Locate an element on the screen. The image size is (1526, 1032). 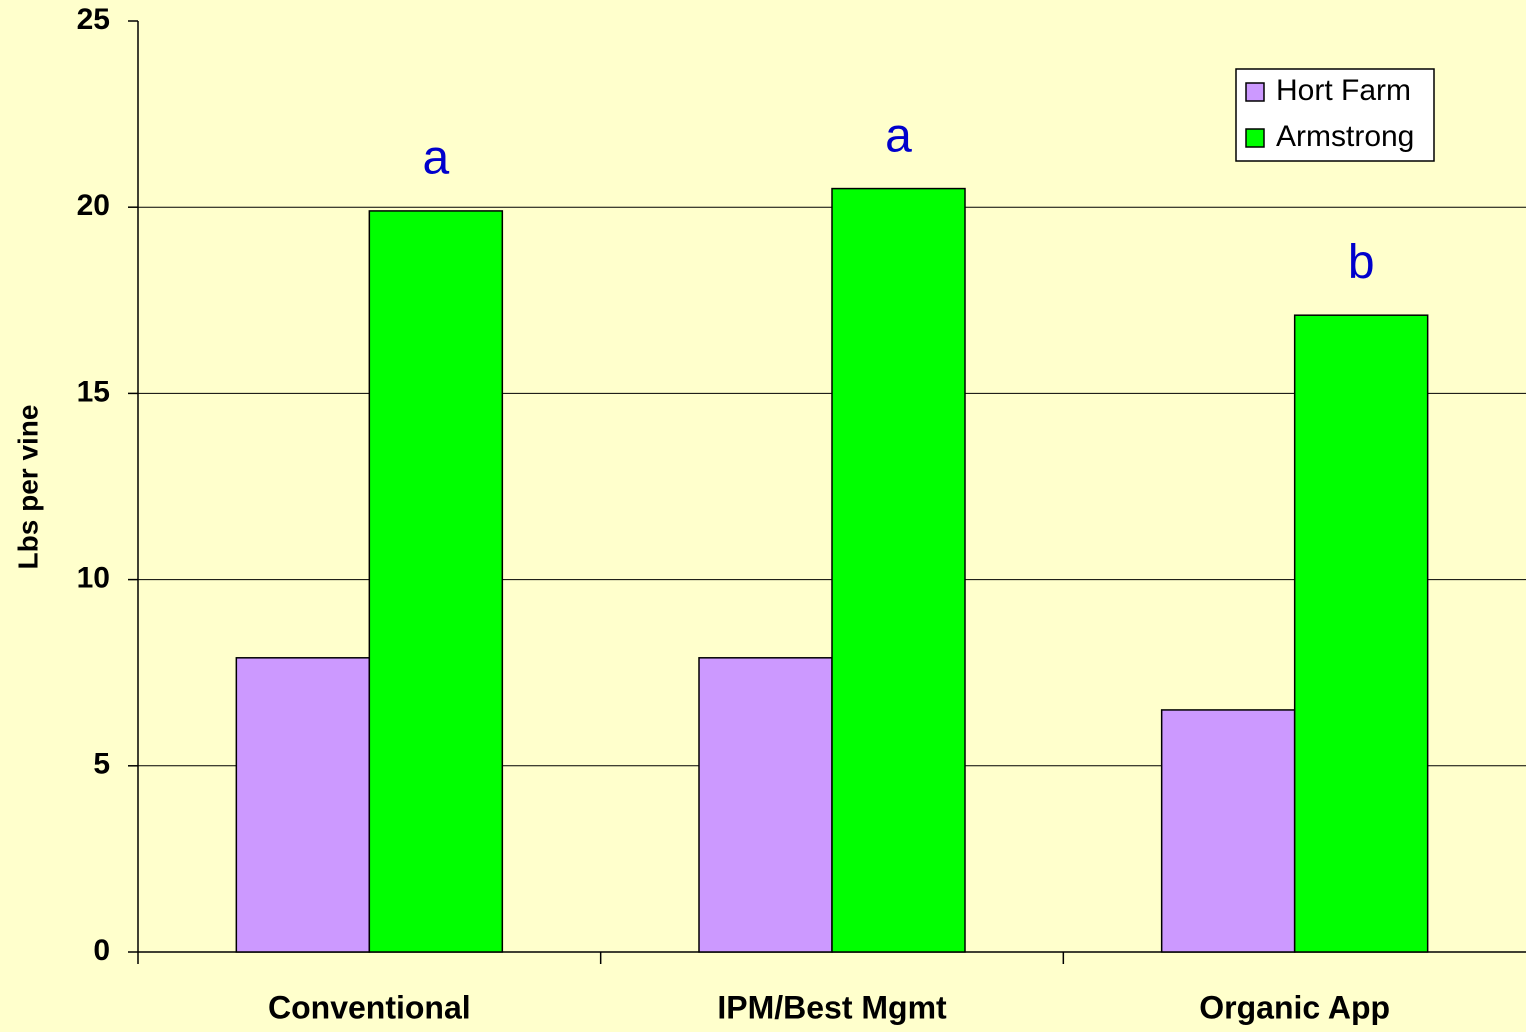
y-tick-label: 20 is located at coordinates (93, 205).